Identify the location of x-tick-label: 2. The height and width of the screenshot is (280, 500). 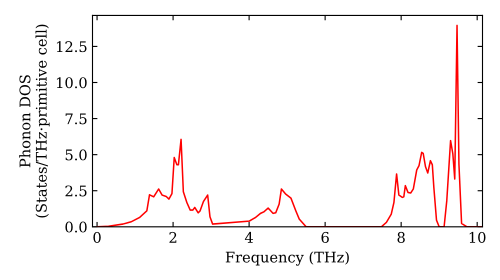
(172, 237).